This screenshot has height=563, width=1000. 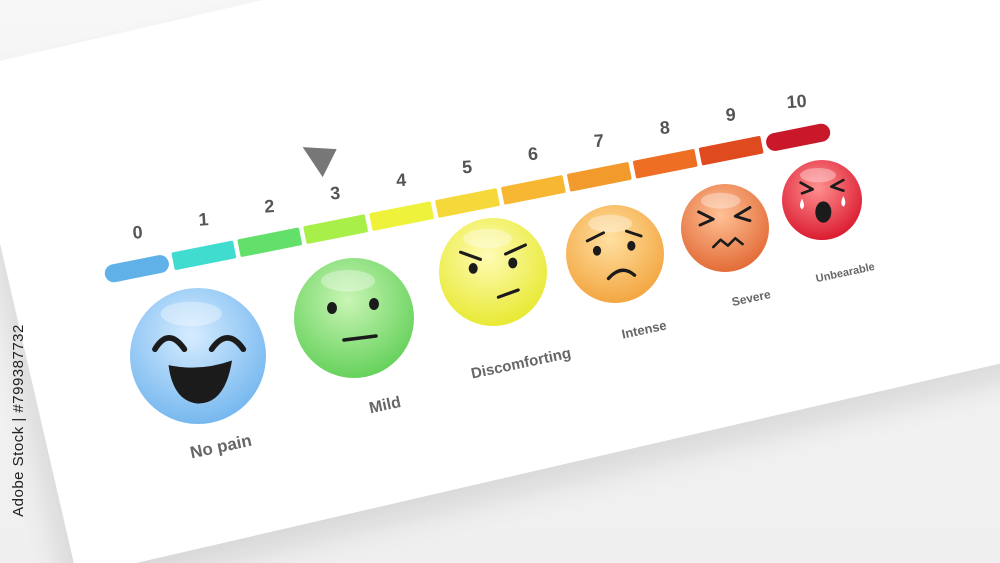 I want to click on scale-pointer, so click(x=319, y=162).